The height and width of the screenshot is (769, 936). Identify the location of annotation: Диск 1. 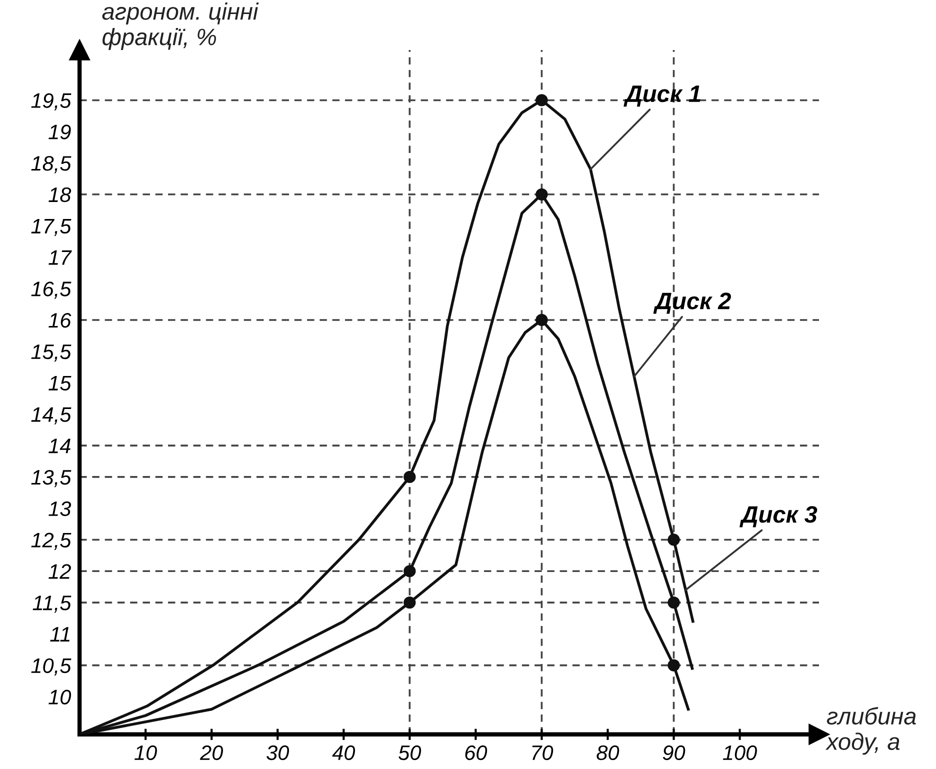
(662, 96).